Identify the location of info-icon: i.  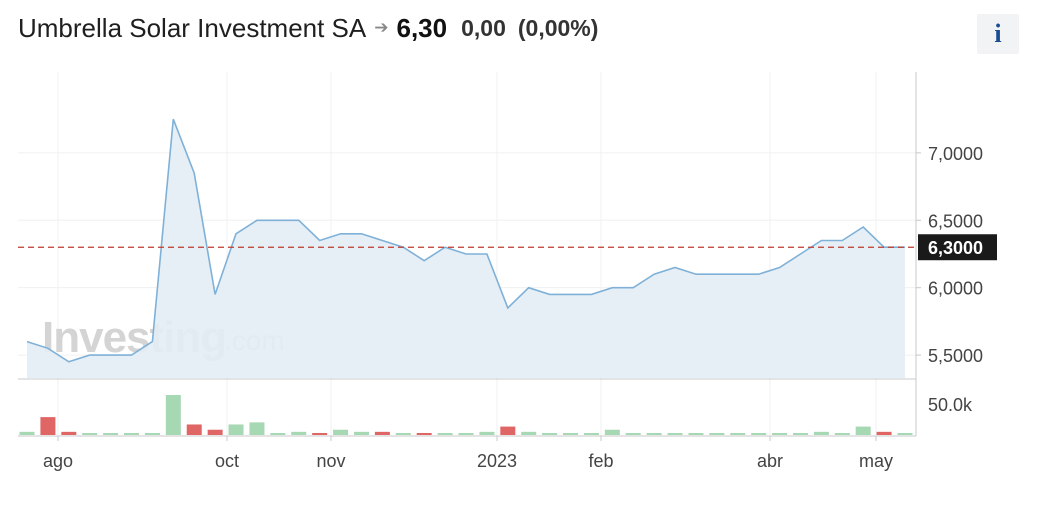
(998, 33).